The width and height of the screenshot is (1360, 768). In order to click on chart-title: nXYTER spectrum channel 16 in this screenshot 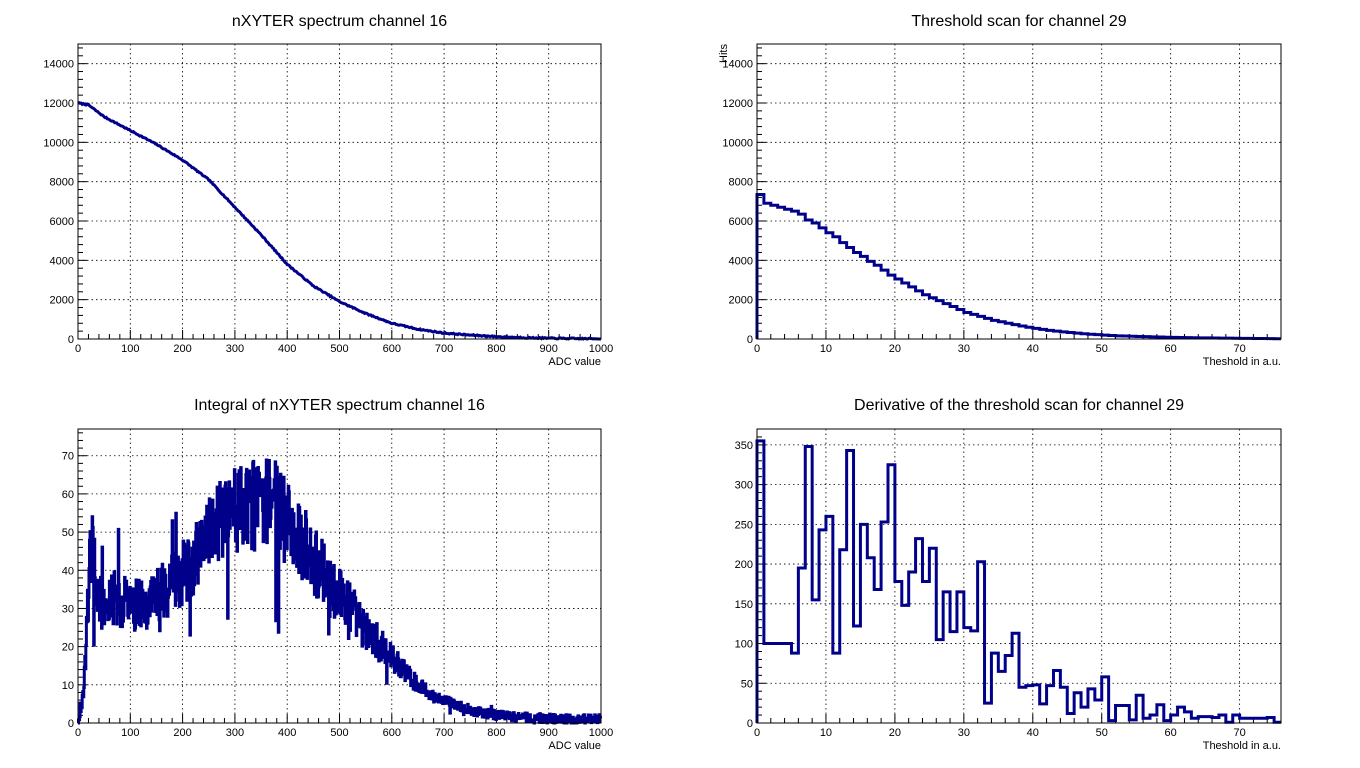, I will do `click(339, 21)`.